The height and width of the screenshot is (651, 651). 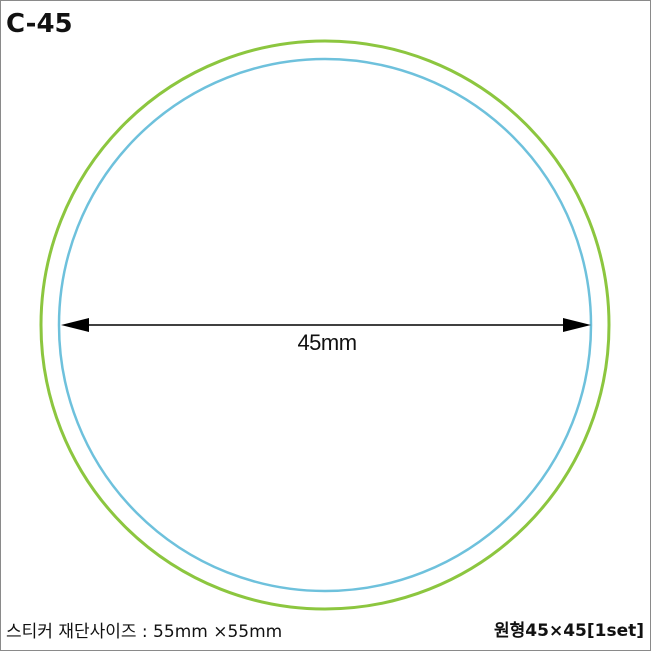 What do you see at coordinates (39, 24) in the screenshot?
I see `page-title: C-45` at bounding box center [39, 24].